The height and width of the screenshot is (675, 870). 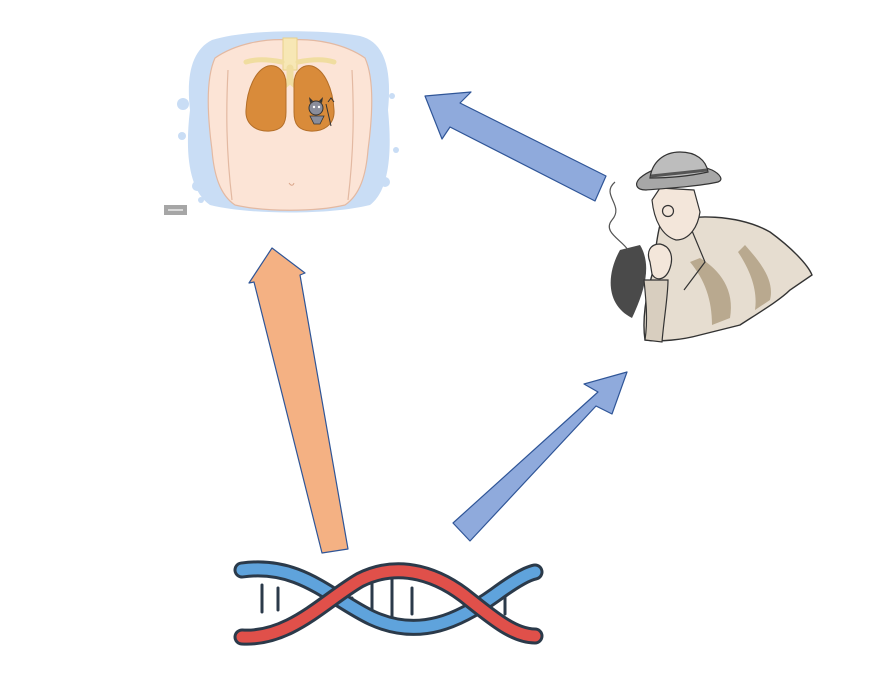 I want to click on arrow-dna-to-smoker, so click(x=540, y=456).